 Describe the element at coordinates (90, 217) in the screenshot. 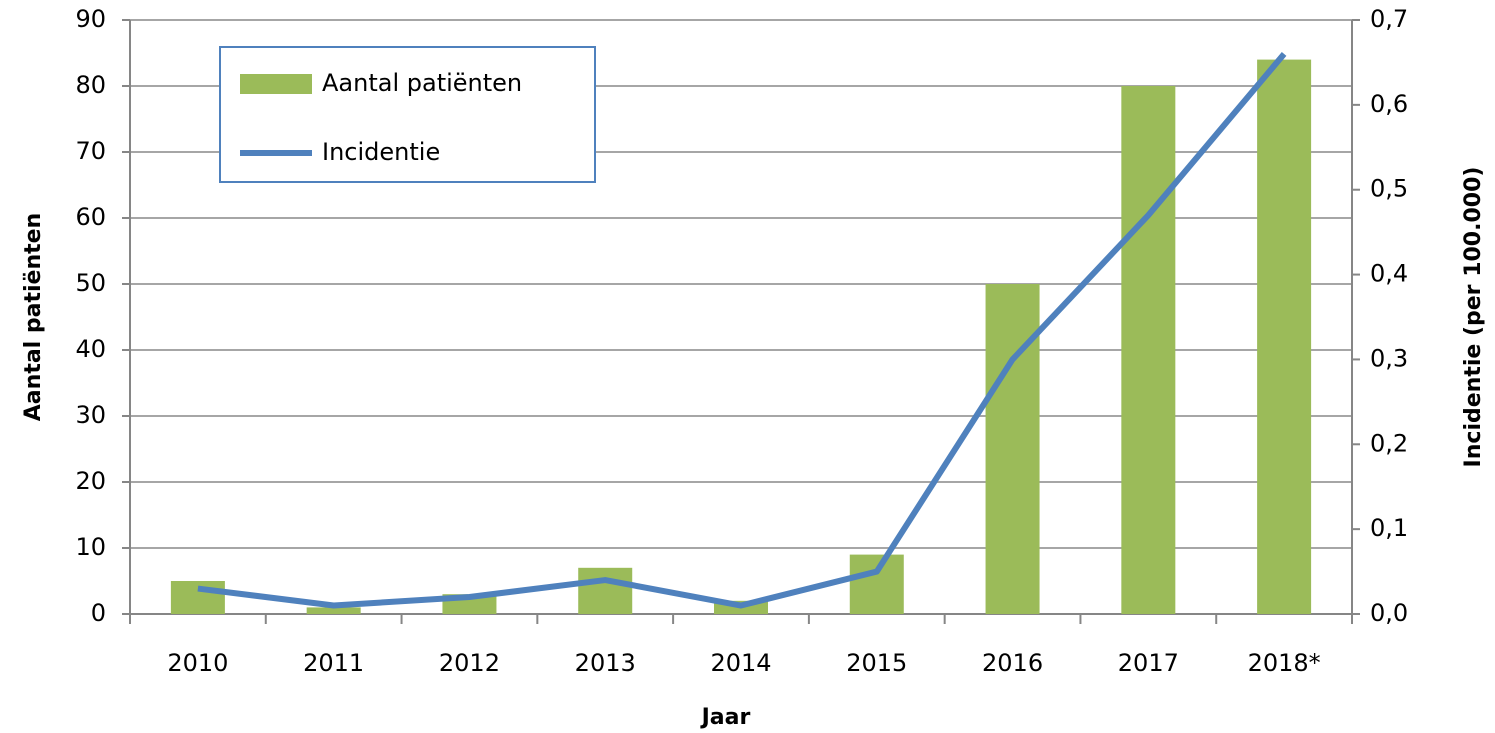

I see `y-tick-label: 60` at that location.